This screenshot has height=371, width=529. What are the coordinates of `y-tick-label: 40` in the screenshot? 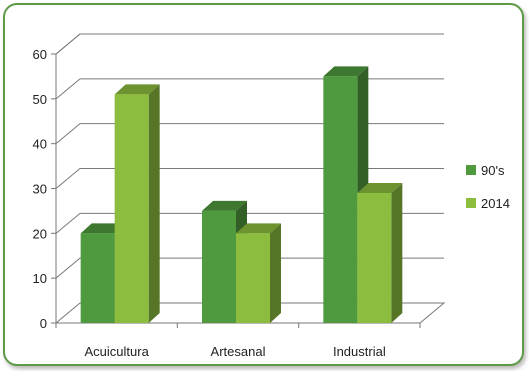 It's located at (40, 144).